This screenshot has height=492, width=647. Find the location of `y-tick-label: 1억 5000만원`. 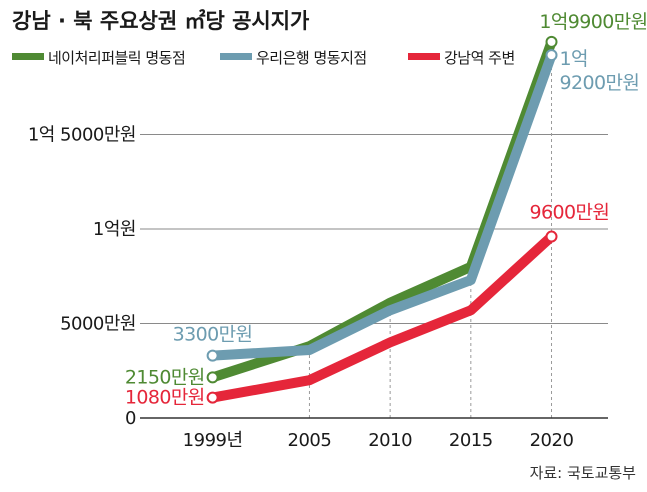

y-tick-label: 1억 5000만원 is located at coordinates (82, 135).